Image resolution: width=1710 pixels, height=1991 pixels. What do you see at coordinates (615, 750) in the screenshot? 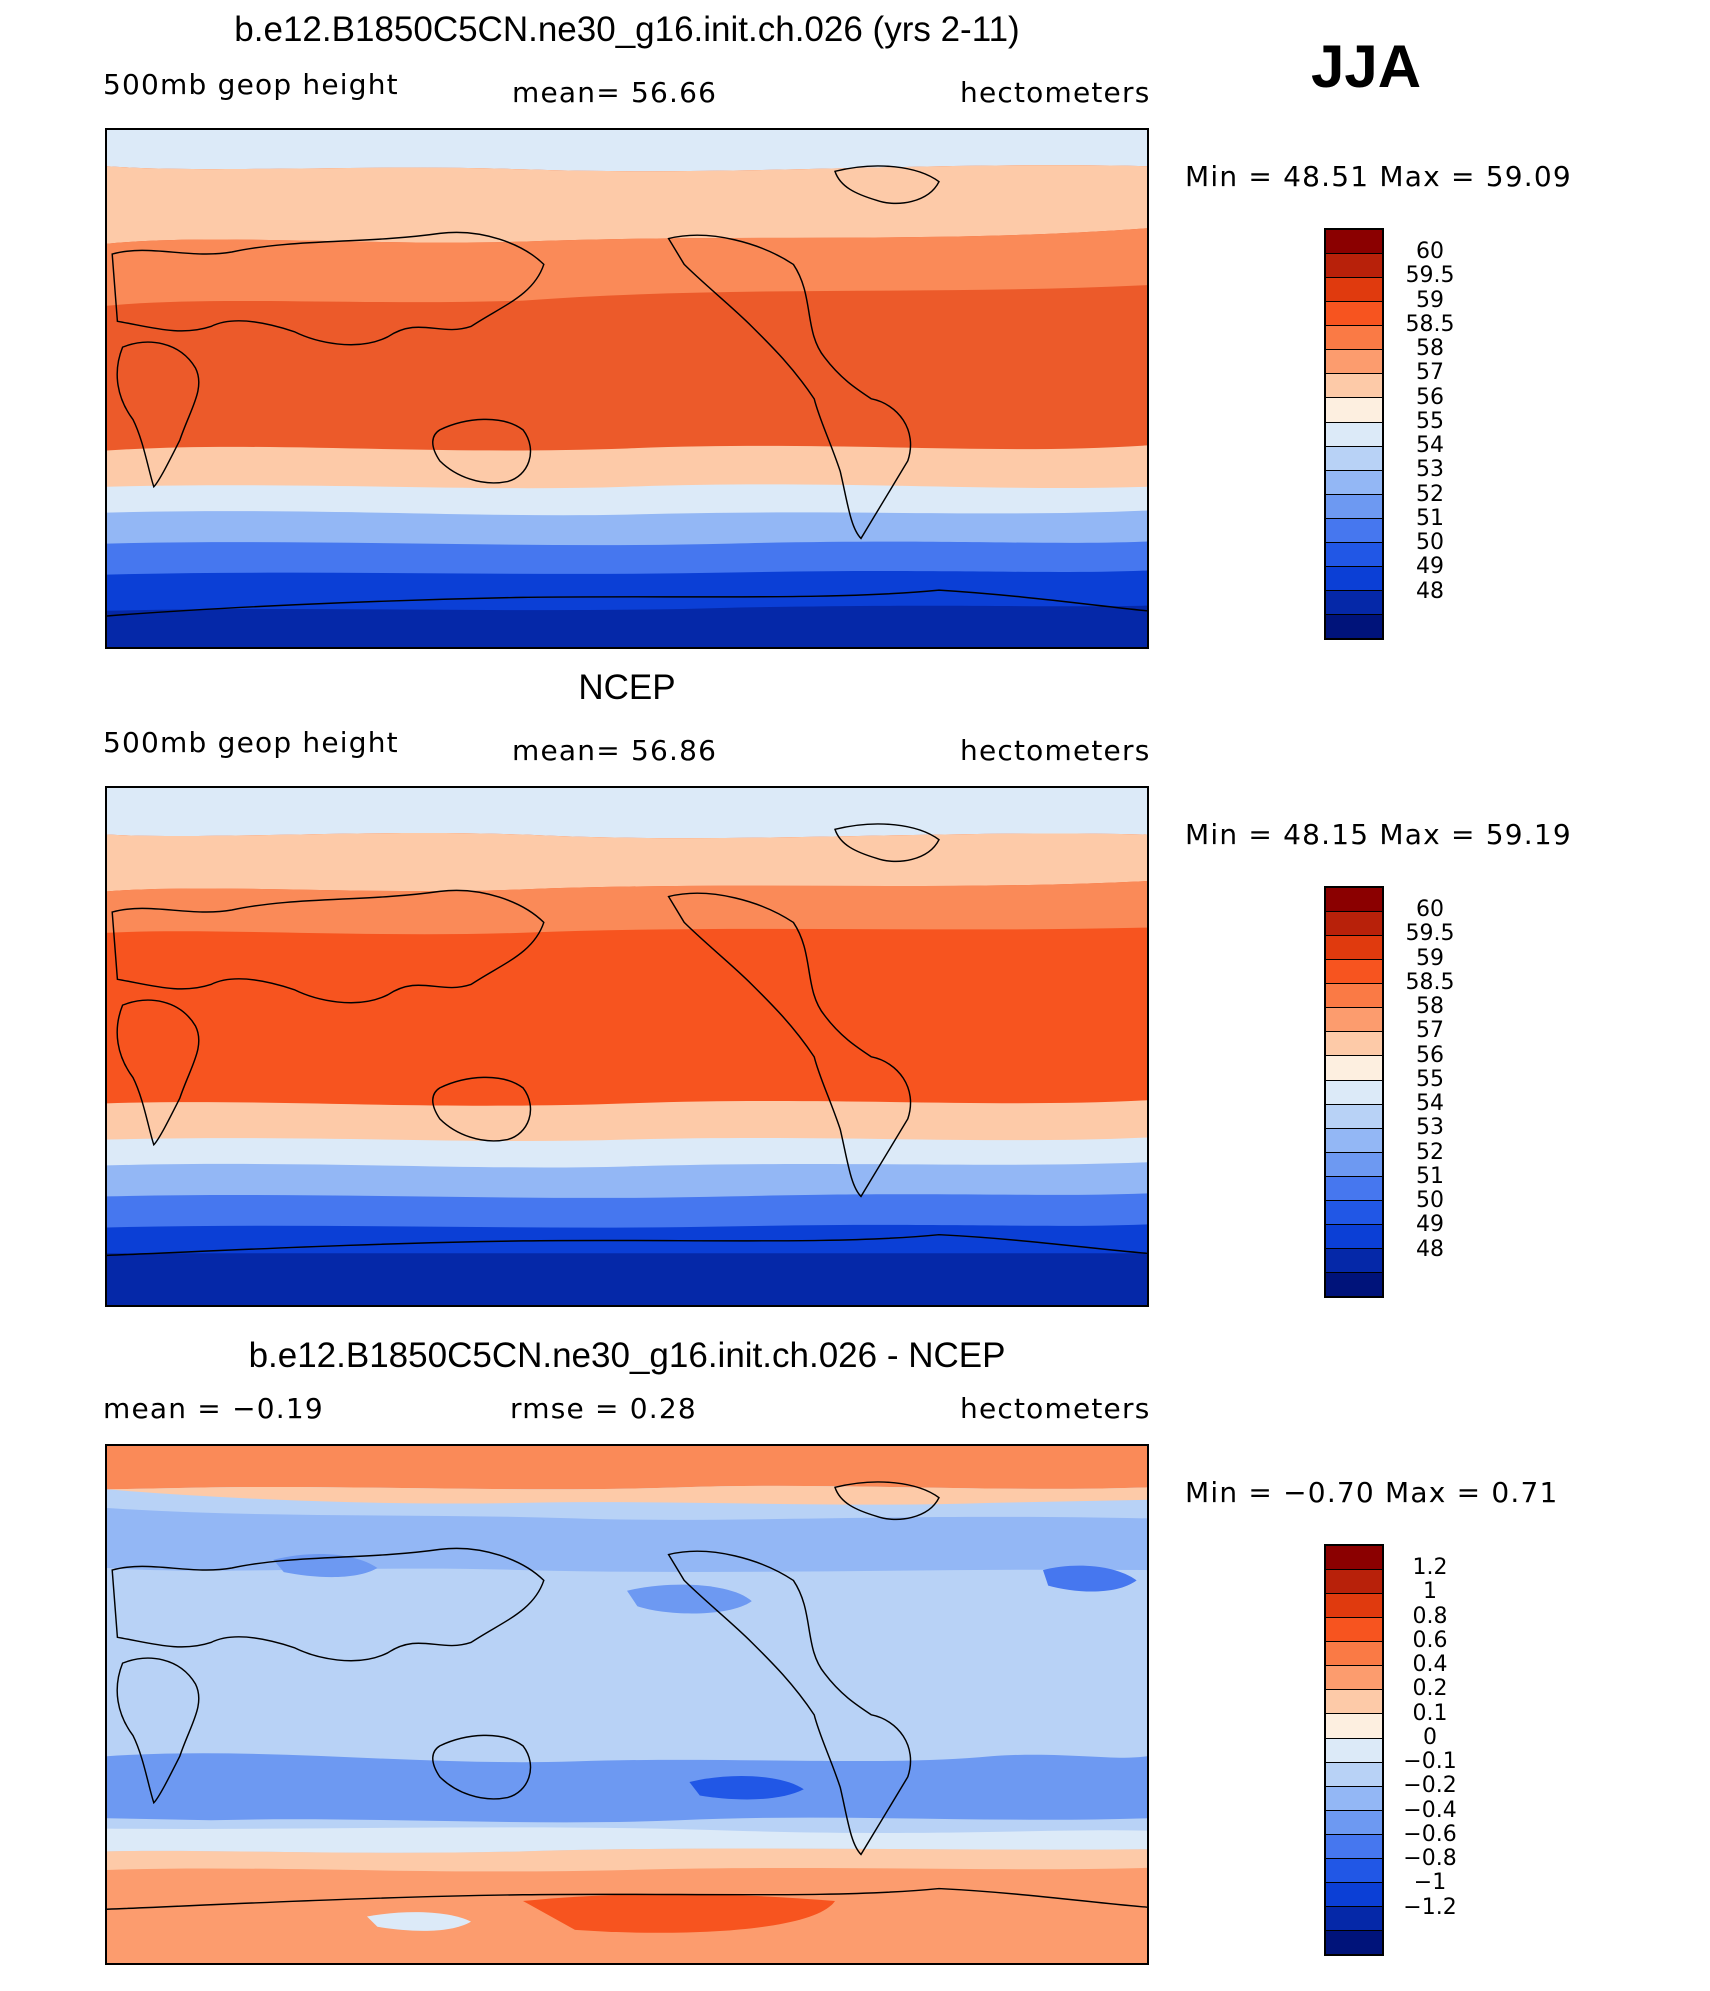
I see `mean-label: mean= 56.86` at bounding box center [615, 750].